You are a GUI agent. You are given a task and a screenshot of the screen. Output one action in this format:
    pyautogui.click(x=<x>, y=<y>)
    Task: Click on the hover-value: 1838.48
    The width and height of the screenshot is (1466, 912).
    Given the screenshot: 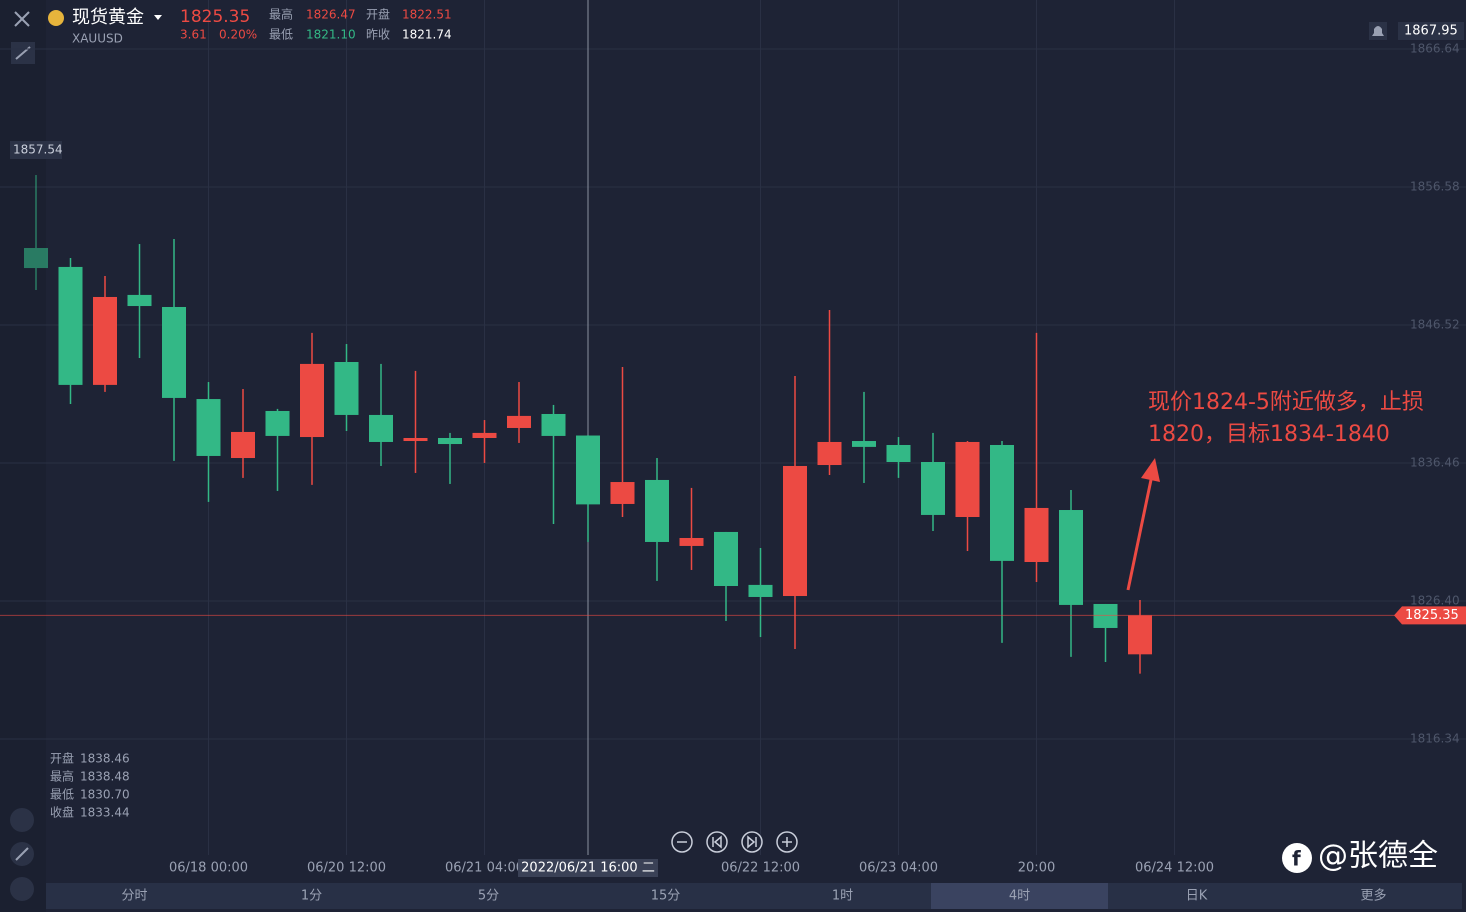 What is the action you would take?
    pyautogui.click(x=105, y=777)
    